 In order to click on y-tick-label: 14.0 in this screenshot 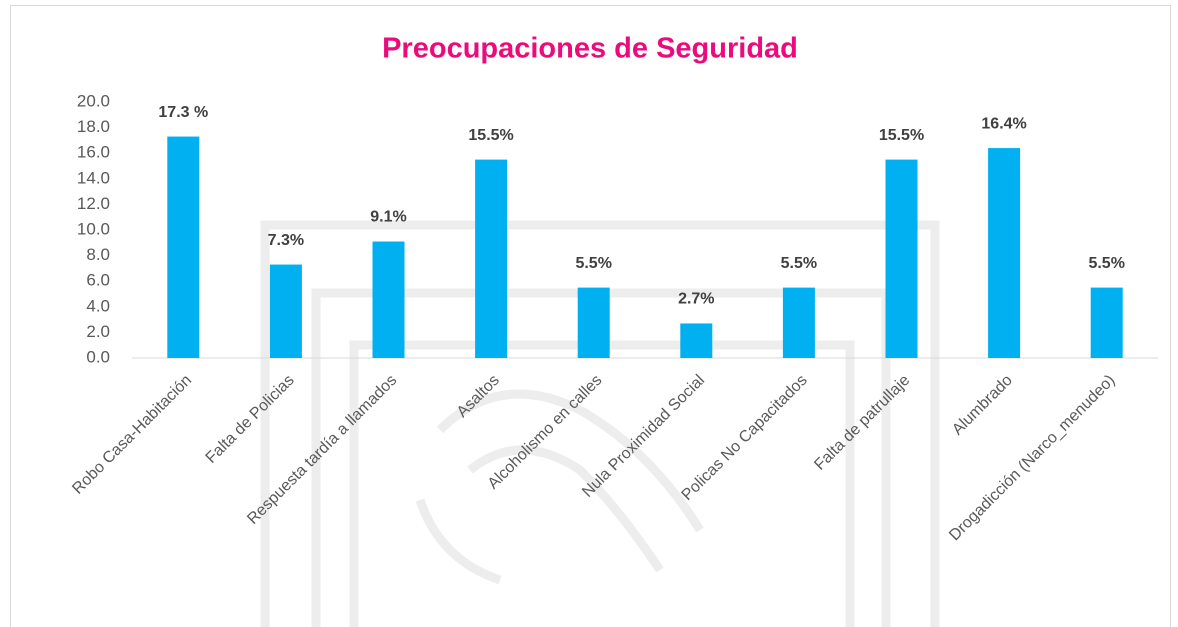, I will do `click(93, 177)`.